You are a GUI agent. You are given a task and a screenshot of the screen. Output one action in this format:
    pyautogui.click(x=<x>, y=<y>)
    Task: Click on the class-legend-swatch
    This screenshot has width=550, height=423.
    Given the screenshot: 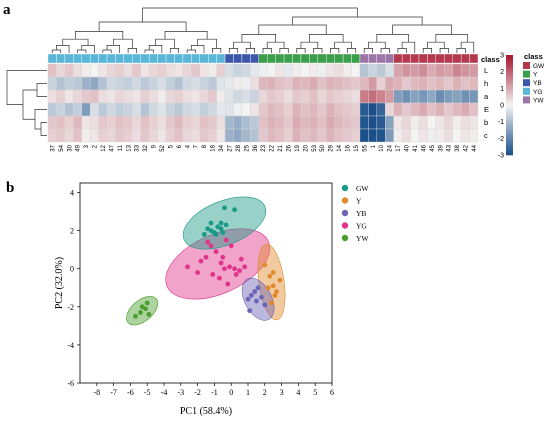 What is the action you would take?
    pyautogui.click(x=526, y=100)
    